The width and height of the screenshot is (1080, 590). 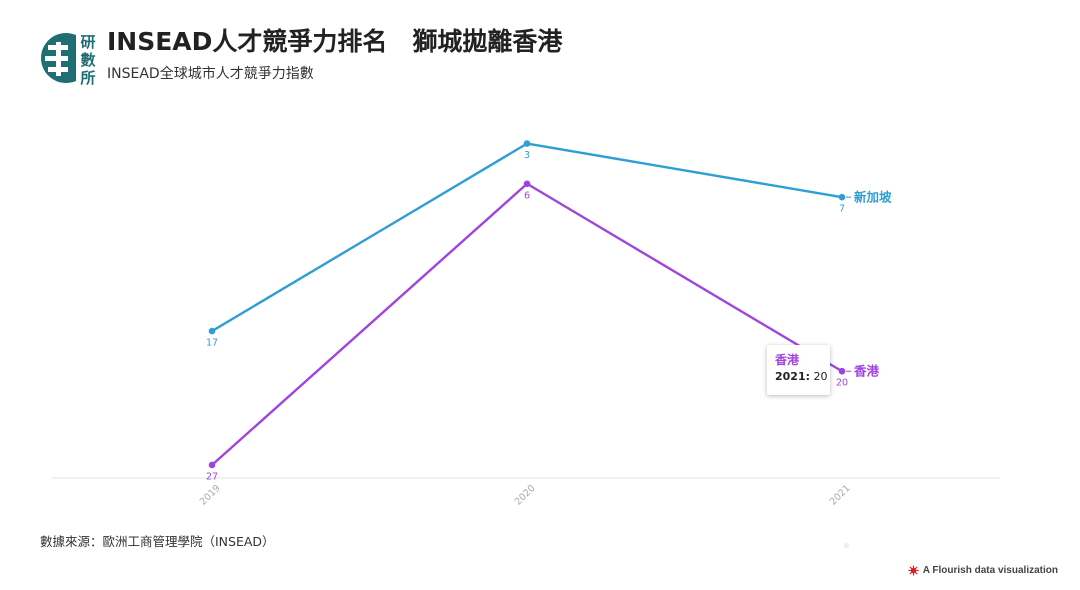 I want to click on tooltip-row: 2021: 20, so click(x=801, y=377).